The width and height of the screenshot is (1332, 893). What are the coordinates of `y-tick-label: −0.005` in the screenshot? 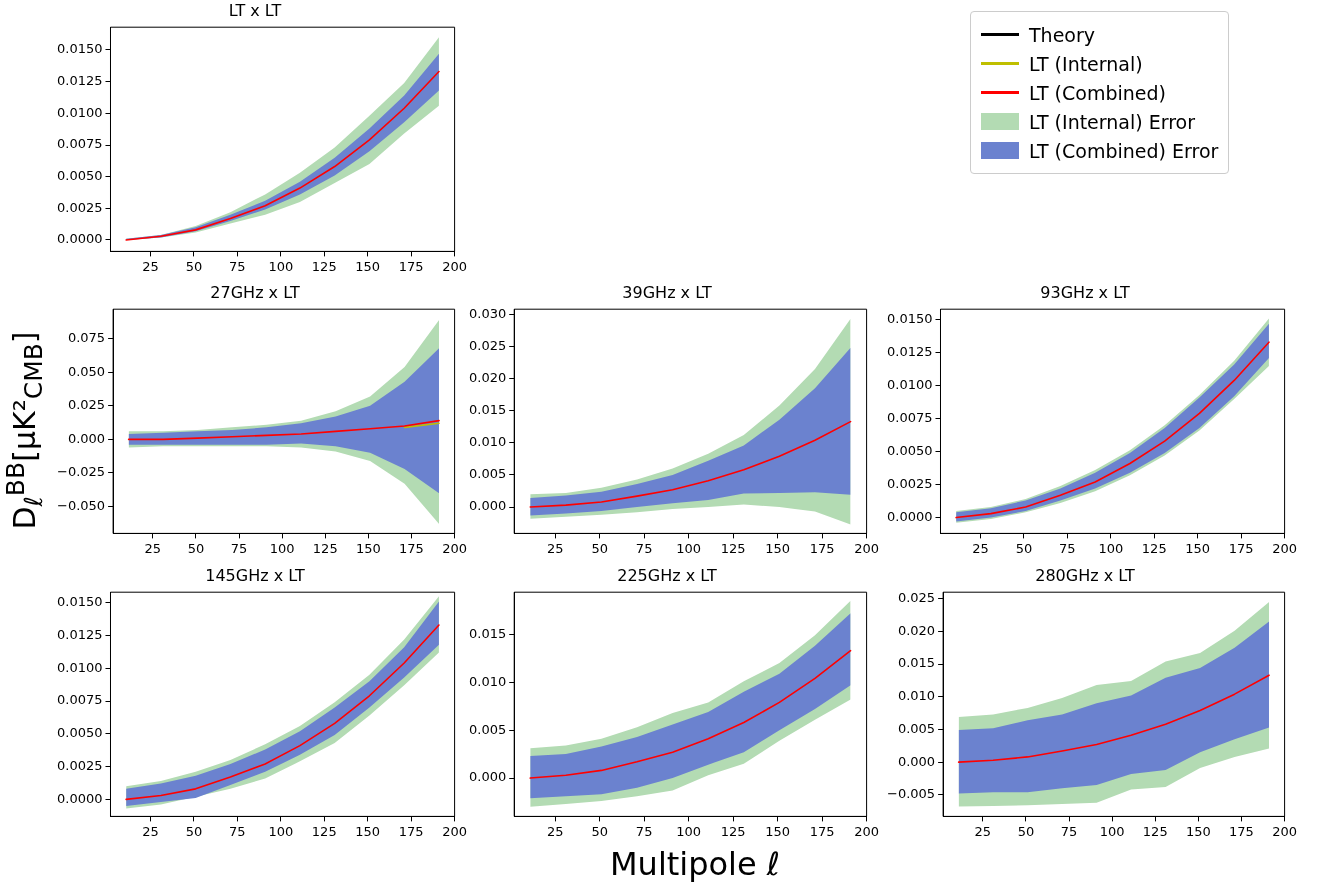 It's located at (911, 794).